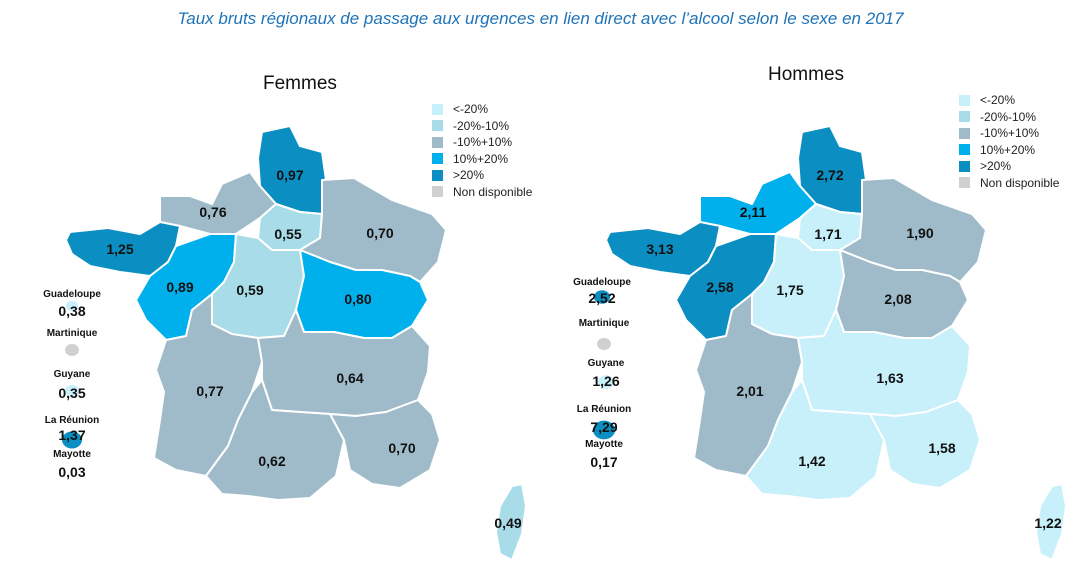  I want to click on region-value-paca: 1,58, so click(941, 448).